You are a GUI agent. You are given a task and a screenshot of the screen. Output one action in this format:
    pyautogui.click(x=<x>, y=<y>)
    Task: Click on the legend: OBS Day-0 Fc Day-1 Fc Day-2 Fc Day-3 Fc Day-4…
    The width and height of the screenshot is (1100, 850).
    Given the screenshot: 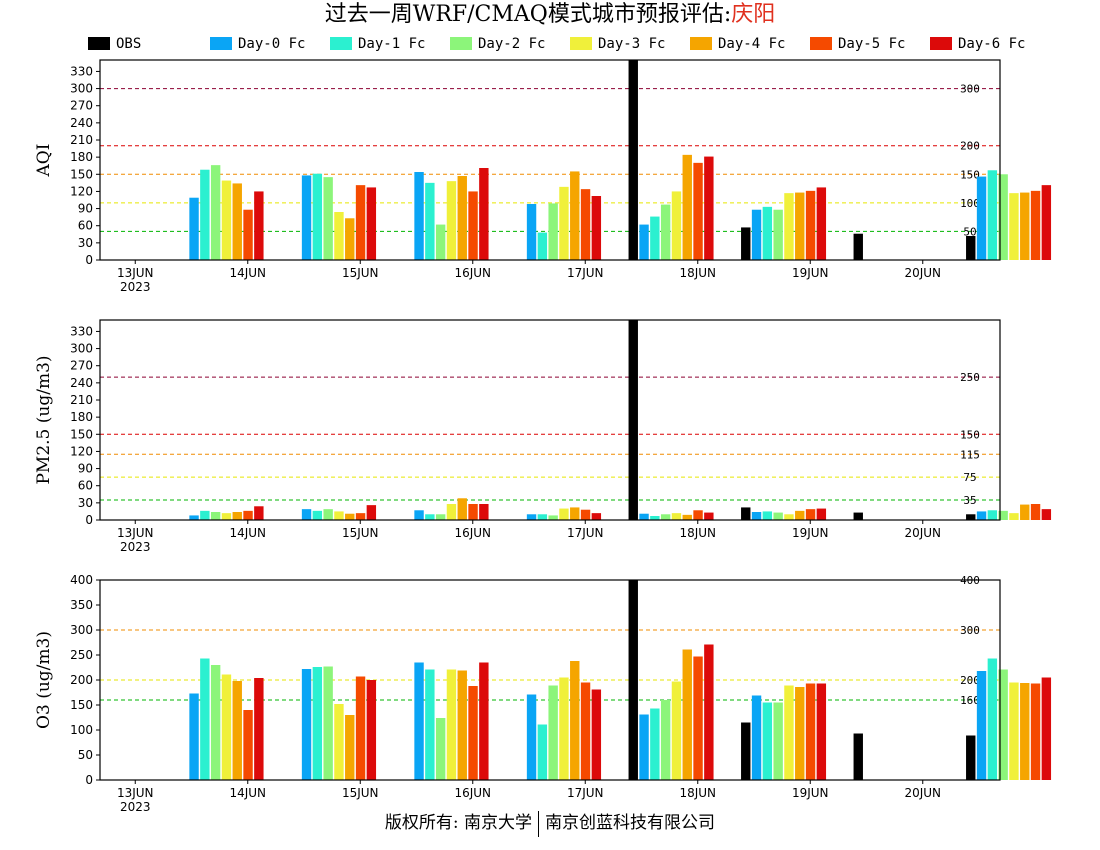 What is the action you would take?
    pyautogui.click(x=568, y=44)
    